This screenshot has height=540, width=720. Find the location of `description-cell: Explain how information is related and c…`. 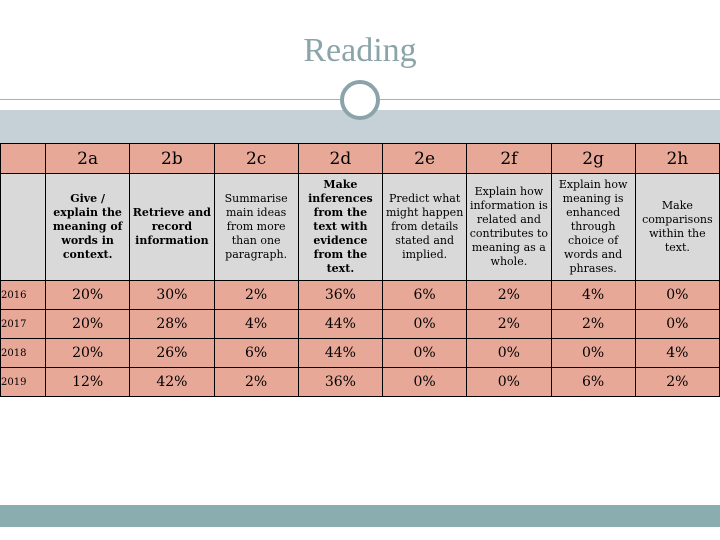

description-cell: Explain how information is related and c… is located at coordinates (509, 227).